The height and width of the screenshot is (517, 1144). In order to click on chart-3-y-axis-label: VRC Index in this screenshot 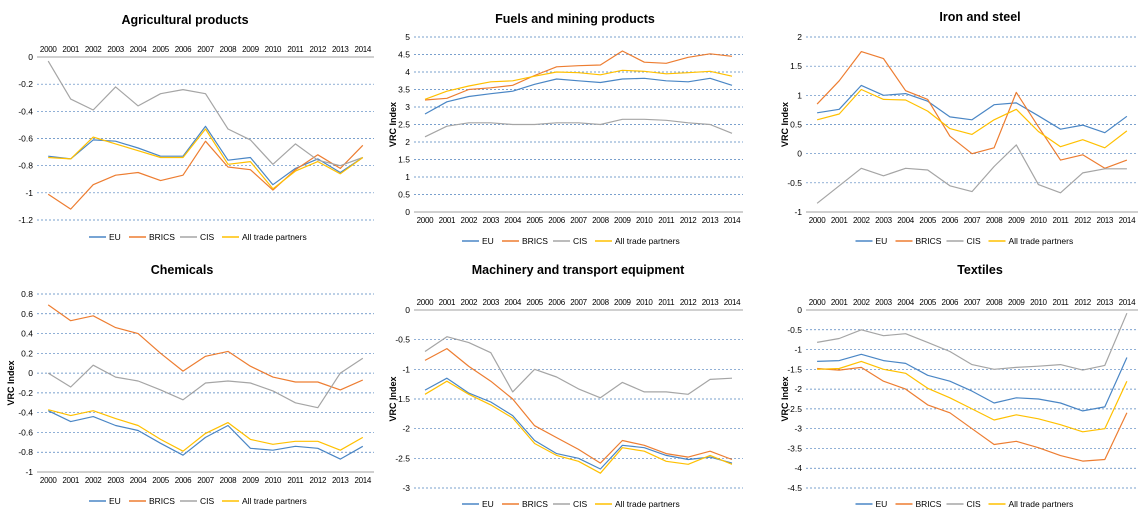, I will do `click(785, 124)`.